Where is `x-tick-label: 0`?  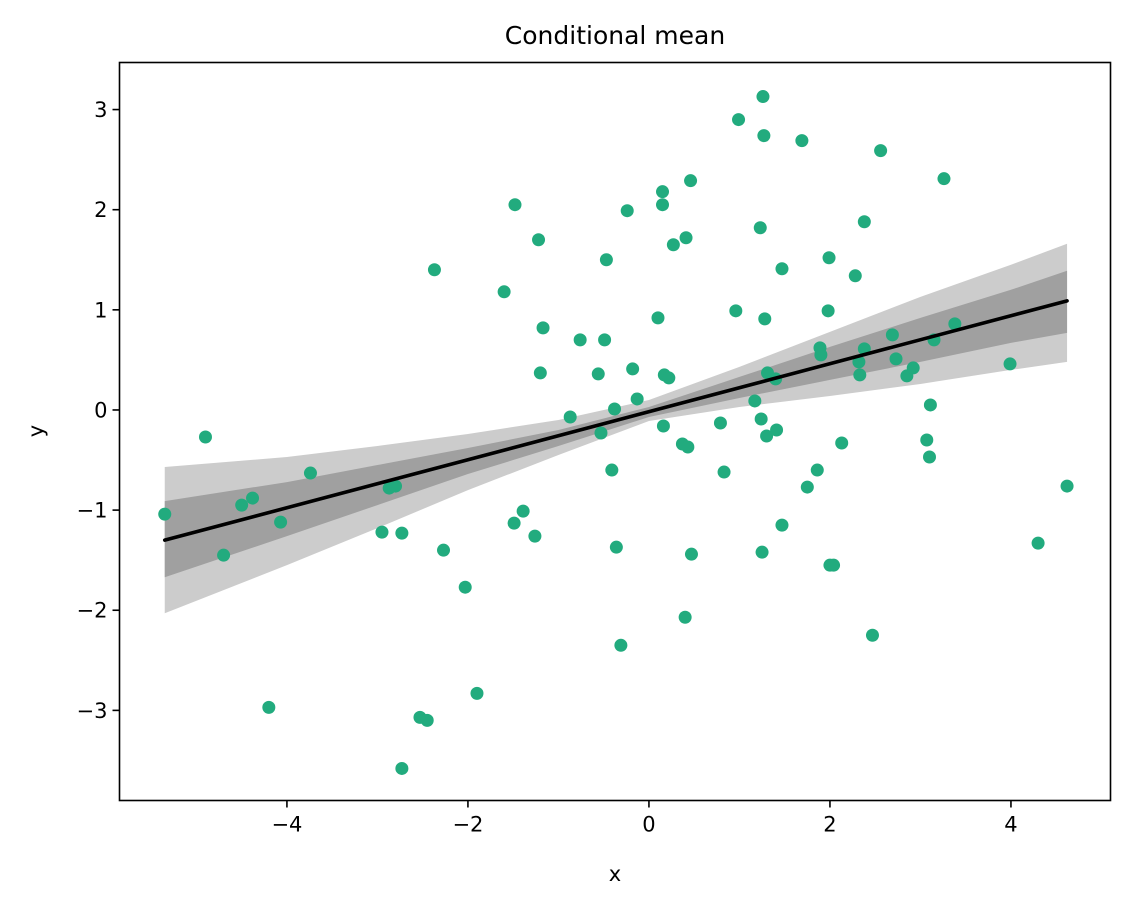
x-tick-label: 0 is located at coordinates (648, 825).